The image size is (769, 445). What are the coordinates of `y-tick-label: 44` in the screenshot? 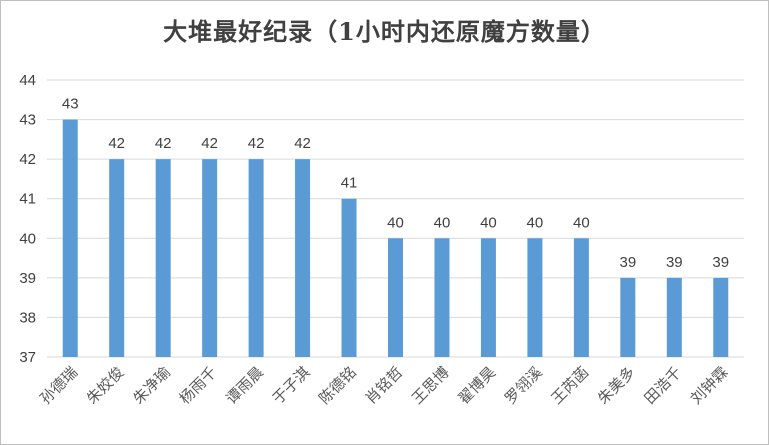 It's located at (27, 80).